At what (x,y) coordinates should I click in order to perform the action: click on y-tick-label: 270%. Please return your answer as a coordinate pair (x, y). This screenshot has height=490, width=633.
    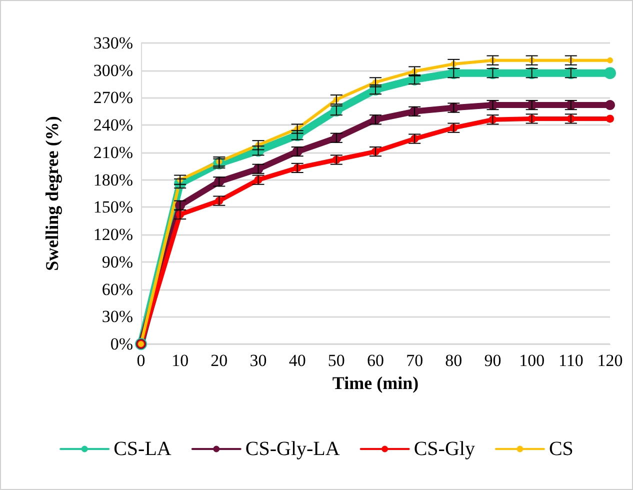
    Looking at the image, I should click on (113, 98).